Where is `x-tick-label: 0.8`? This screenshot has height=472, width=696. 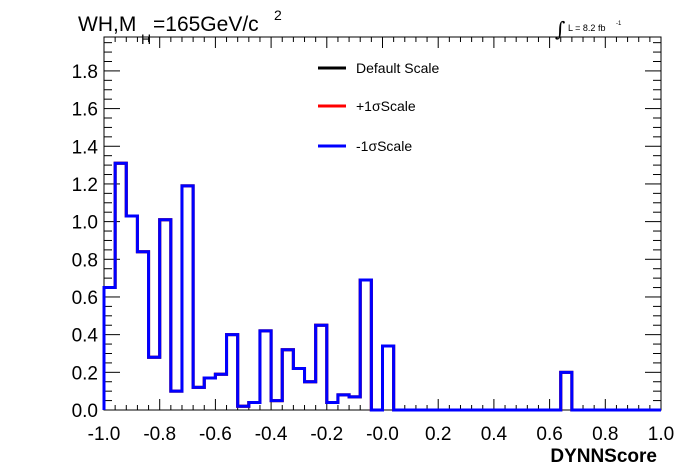 x-tick-label: 0.8 is located at coordinates (605, 434).